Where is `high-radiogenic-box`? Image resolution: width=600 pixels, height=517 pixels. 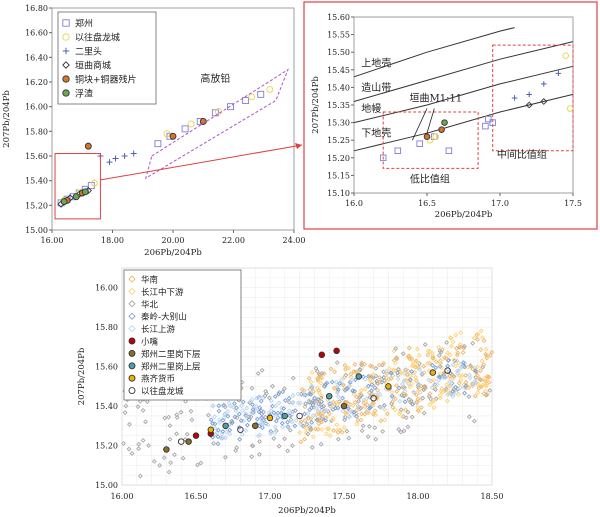 high-radiogenic-box is located at coordinates (216, 124).